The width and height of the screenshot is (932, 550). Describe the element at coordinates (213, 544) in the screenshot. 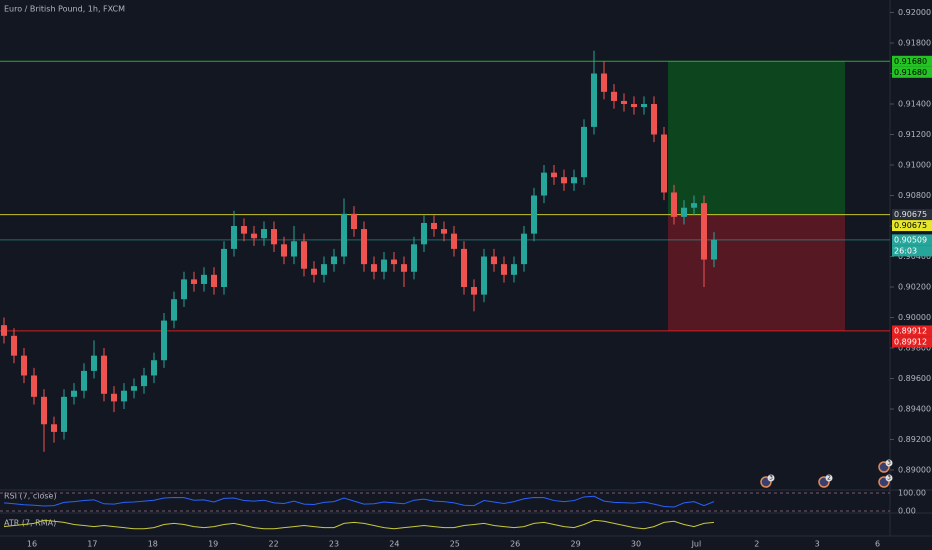

I see `x-tick-label: 19` at that location.